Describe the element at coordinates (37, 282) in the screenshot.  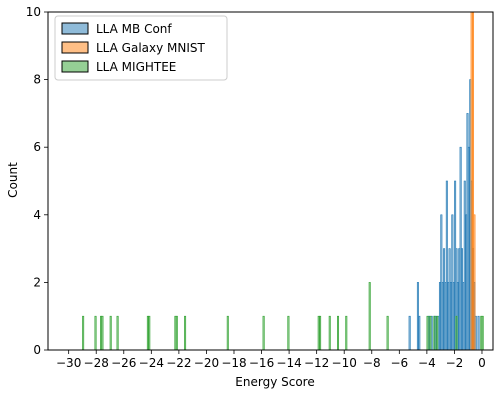
I see `y-tick-label: 2` at that location.